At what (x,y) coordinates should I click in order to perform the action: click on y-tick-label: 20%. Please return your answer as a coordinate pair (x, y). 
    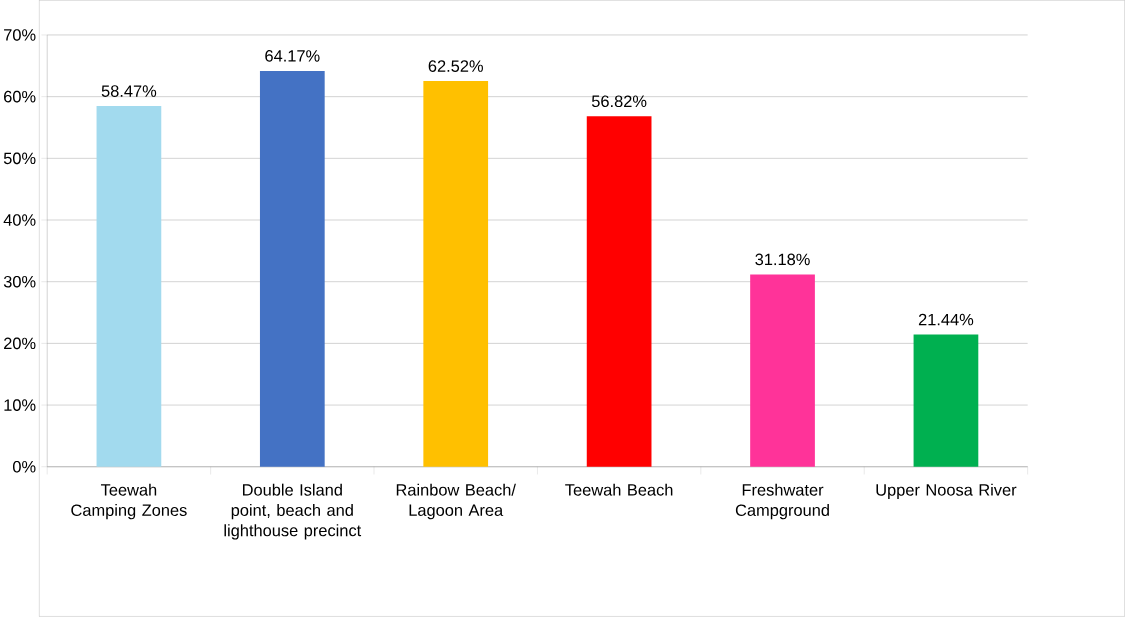
    Looking at the image, I should click on (20, 343).